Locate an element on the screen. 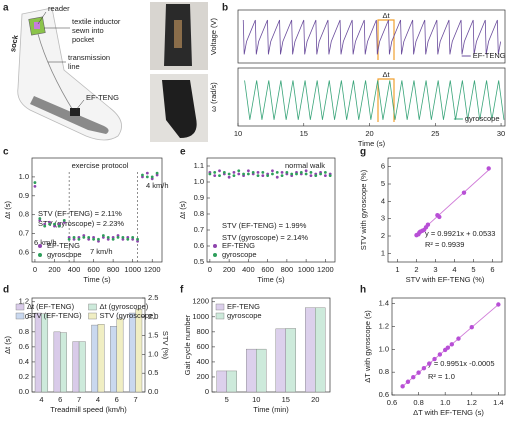 The image size is (520, 423). teng-pad is located at coordinates (75, 112).